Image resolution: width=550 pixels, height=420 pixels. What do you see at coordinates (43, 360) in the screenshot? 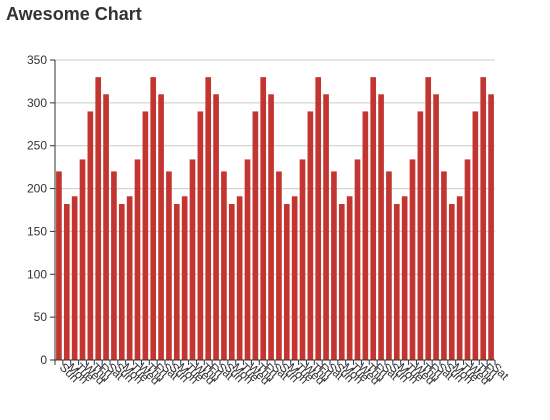
I see `y-tick-label: 0` at bounding box center [43, 360].